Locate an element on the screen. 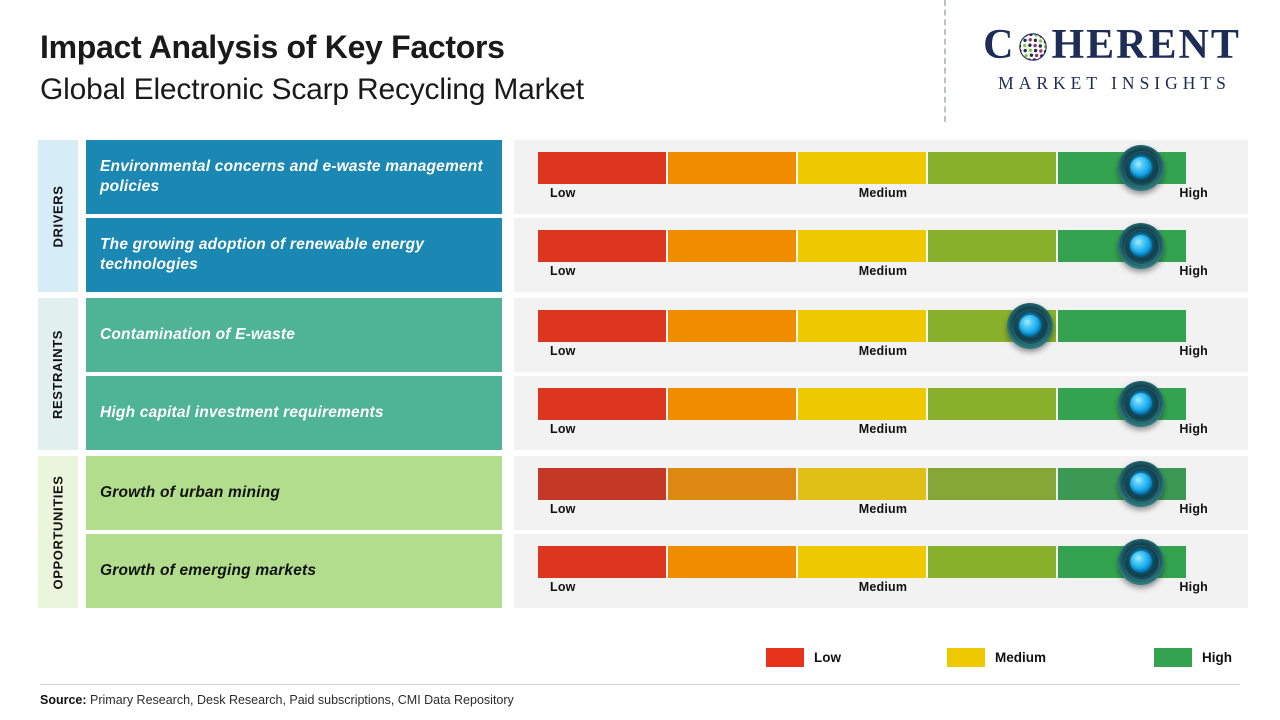 The width and height of the screenshot is (1280, 720). legend-label: Low is located at coordinates (827, 657).